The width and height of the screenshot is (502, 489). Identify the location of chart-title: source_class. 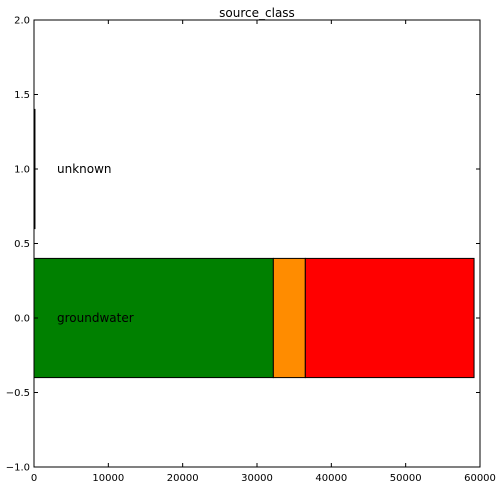
(257, 13).